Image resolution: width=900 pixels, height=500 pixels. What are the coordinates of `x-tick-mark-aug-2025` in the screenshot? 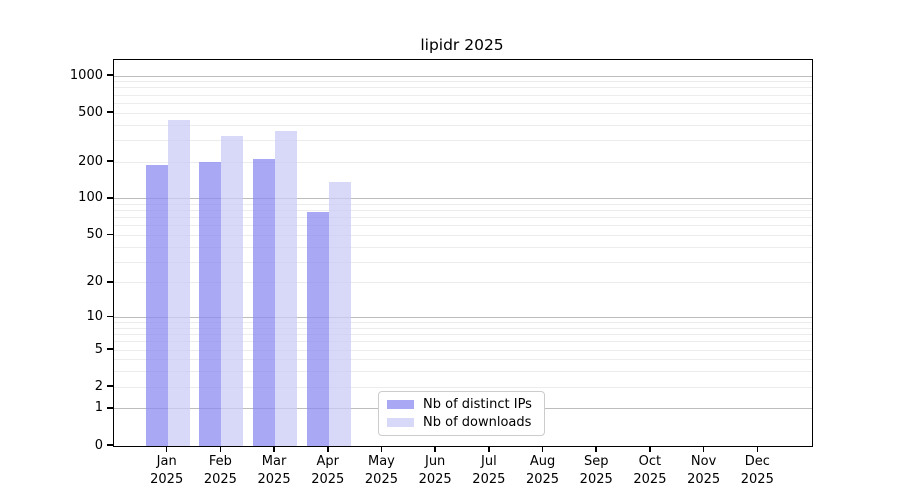 It's located at (542, 449).